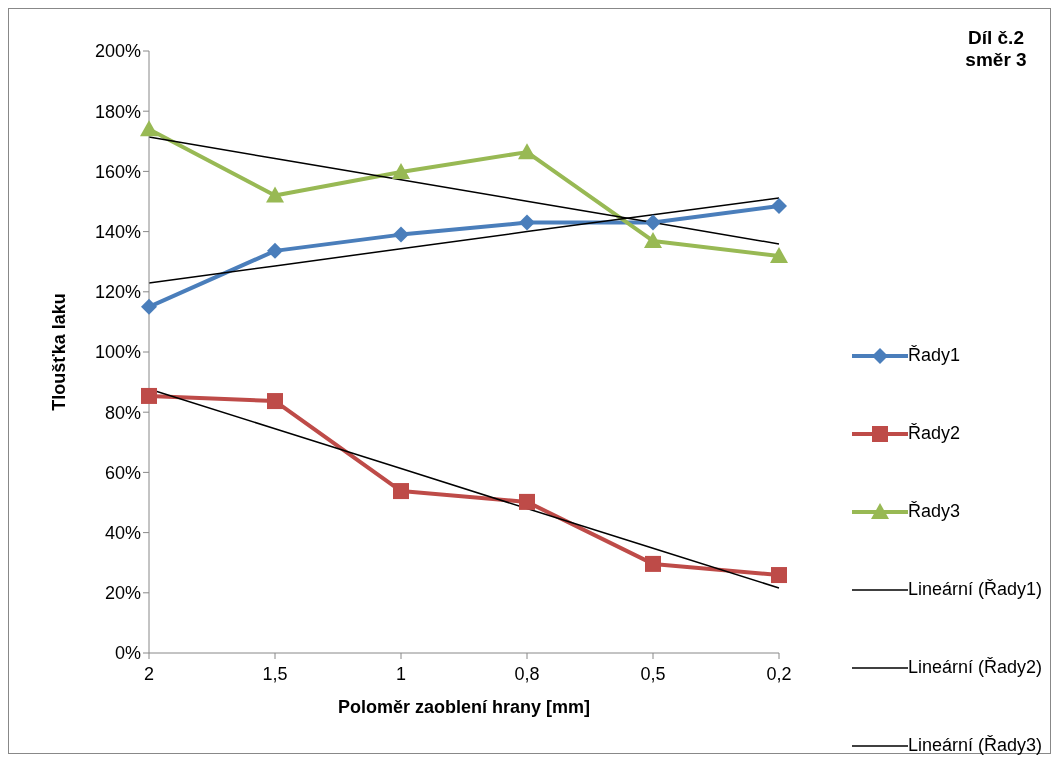  What do you see at coordinates (996, 49) in the screenshot?
I see `text: Díl č.2 směr 3` at bounding box center [996, 49].